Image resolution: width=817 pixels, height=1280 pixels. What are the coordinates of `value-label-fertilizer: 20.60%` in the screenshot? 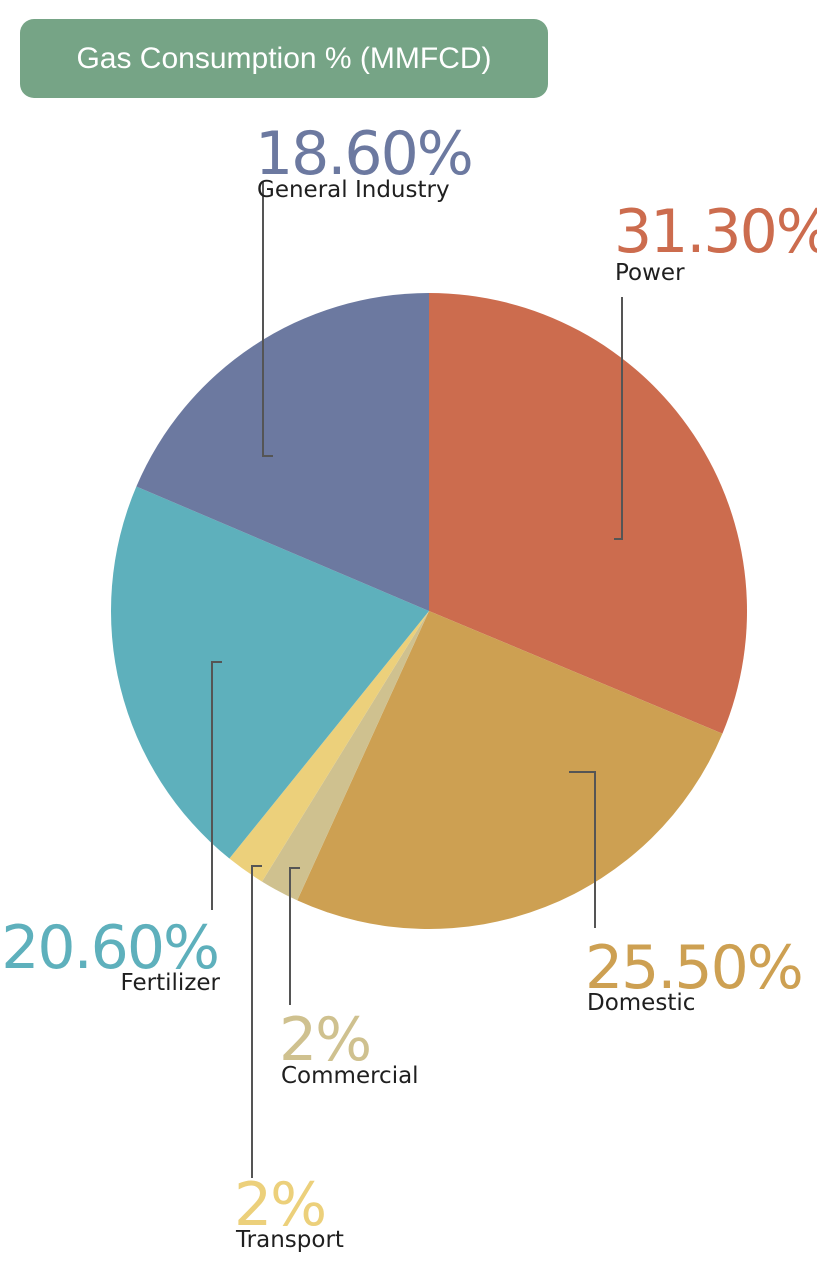 It's located at (109, 948).